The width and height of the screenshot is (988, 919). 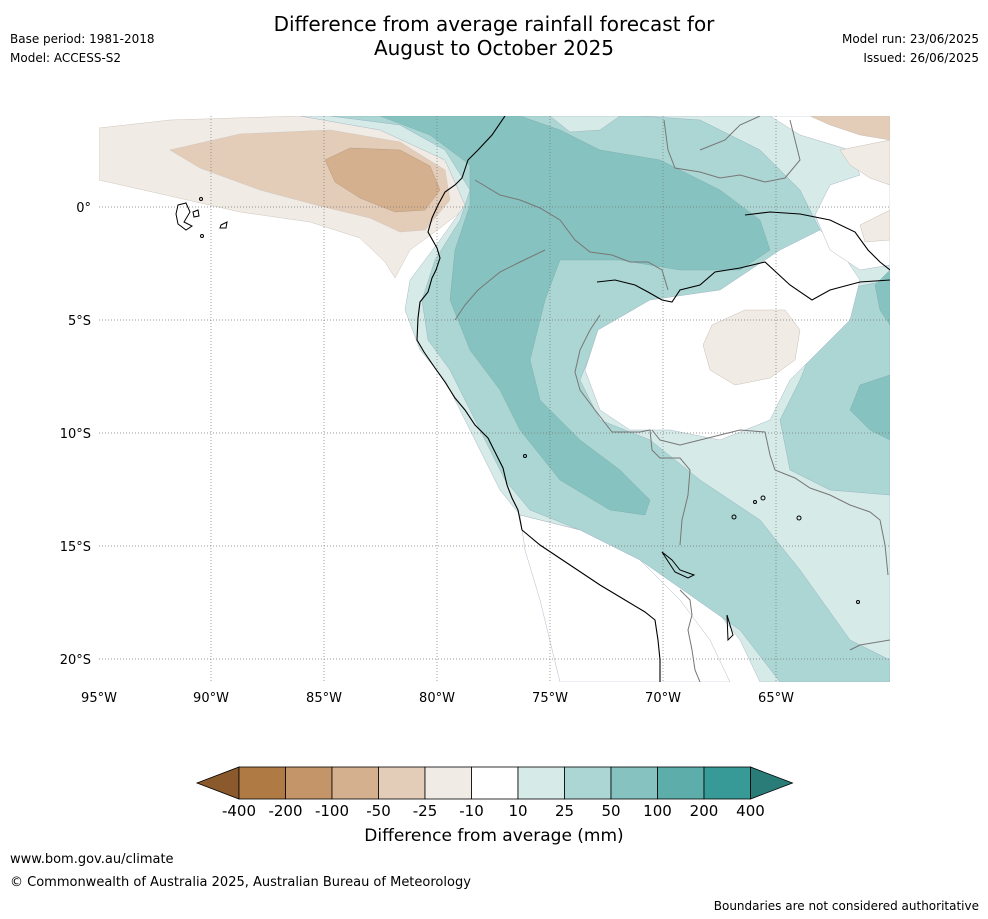 What do you see at coordinates (704, 811) in the screenshot?
I see `colorbar-tick-label: 200` at bounding box center [704, 811].